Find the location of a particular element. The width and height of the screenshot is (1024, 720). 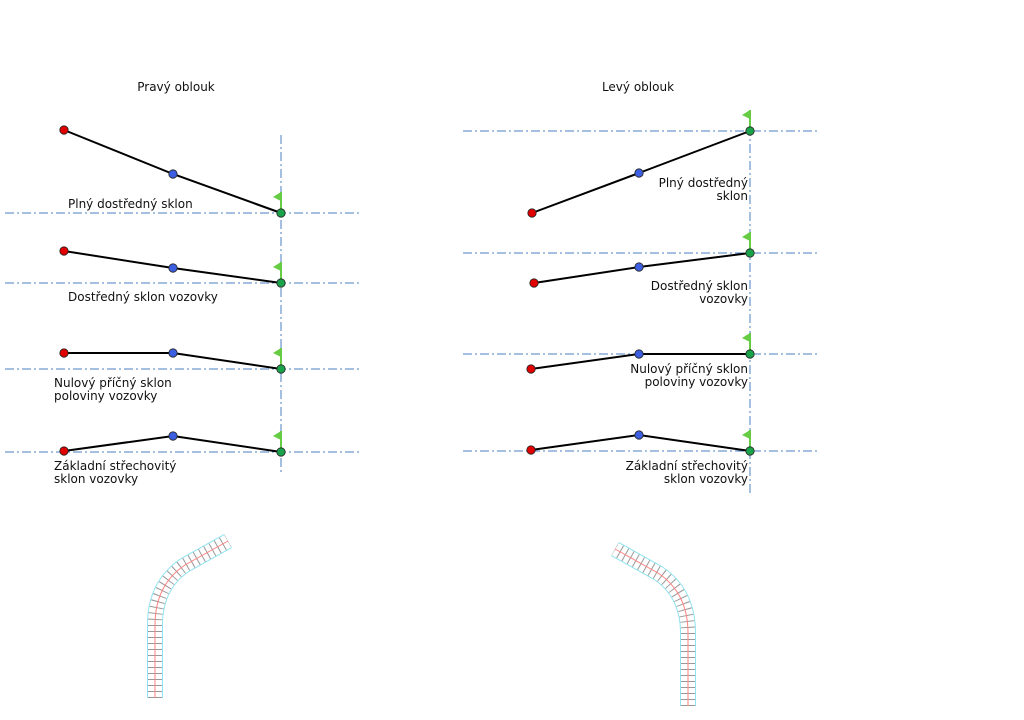

row-label: sklon is located at coordinates (732, 196).